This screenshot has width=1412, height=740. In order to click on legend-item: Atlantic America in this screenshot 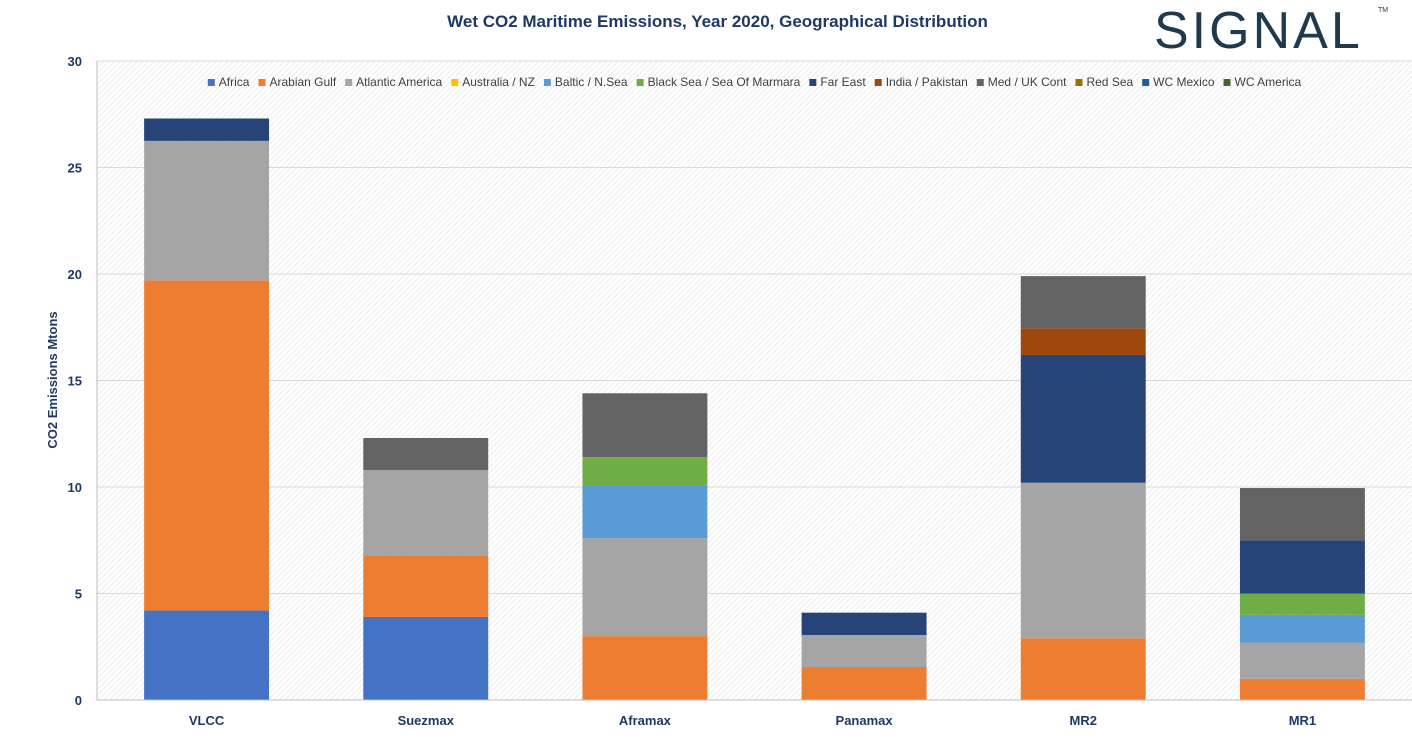, I will do `click(394, 82)`.